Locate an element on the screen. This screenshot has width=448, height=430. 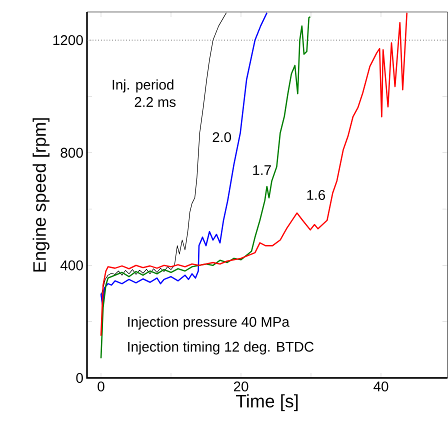
y-axis-title: Engine speed [rpm] is located at coordinates (41, 195).